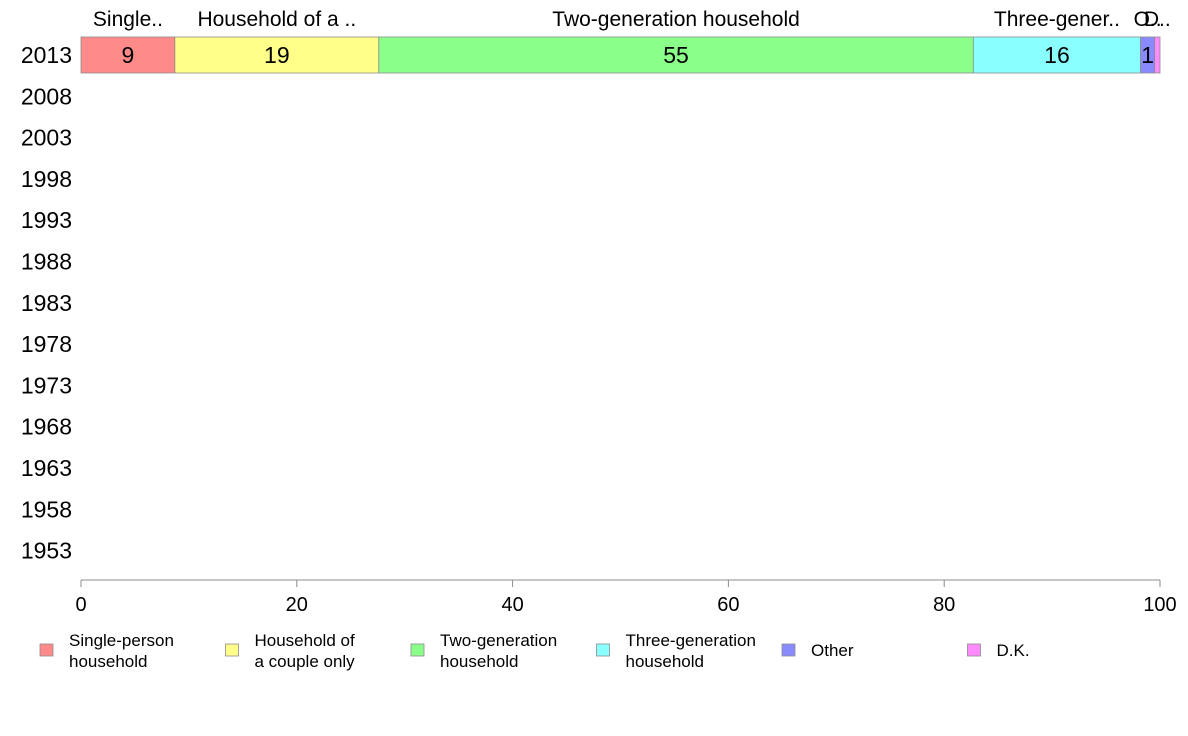 This screenshot has height=736, width=1188. What do you see at coordinates (46, 385) in the screenshot?
I see `y-tick-label: 1973` at bounding box center [46, 385].